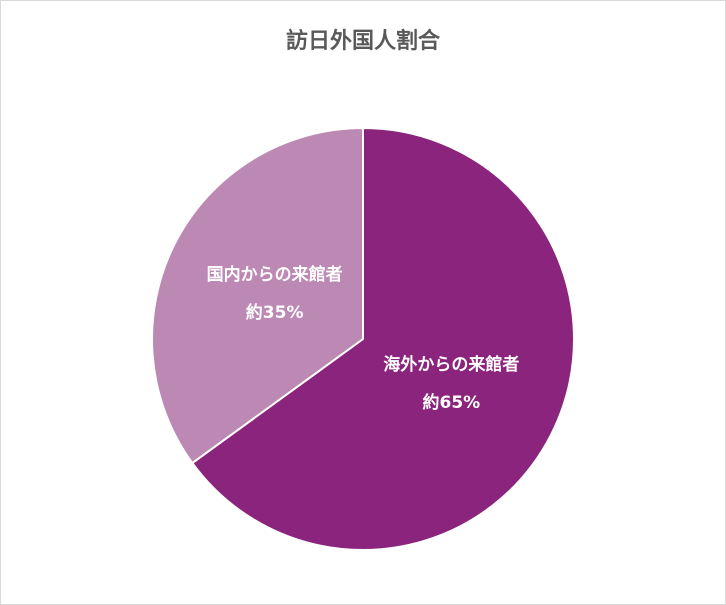 The height and width of the screenshot is (605, 726). Describe the element at coordinates (363, 41) in the screenshot. I see `chart-title: 訪日外国人割合` at that location.